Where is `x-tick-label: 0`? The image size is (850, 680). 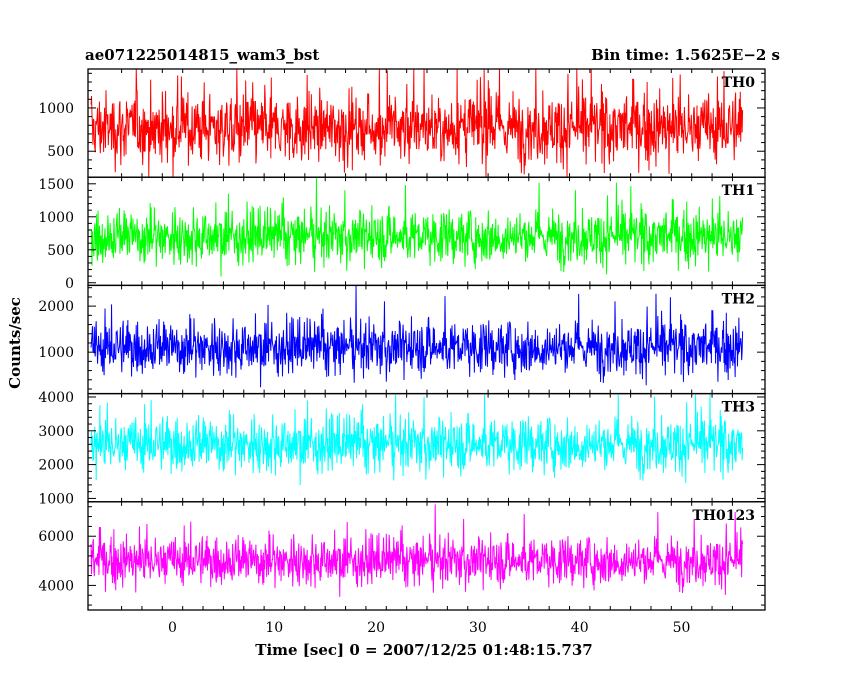 x-tick-label: 0 is located at coordinates (172, 628).